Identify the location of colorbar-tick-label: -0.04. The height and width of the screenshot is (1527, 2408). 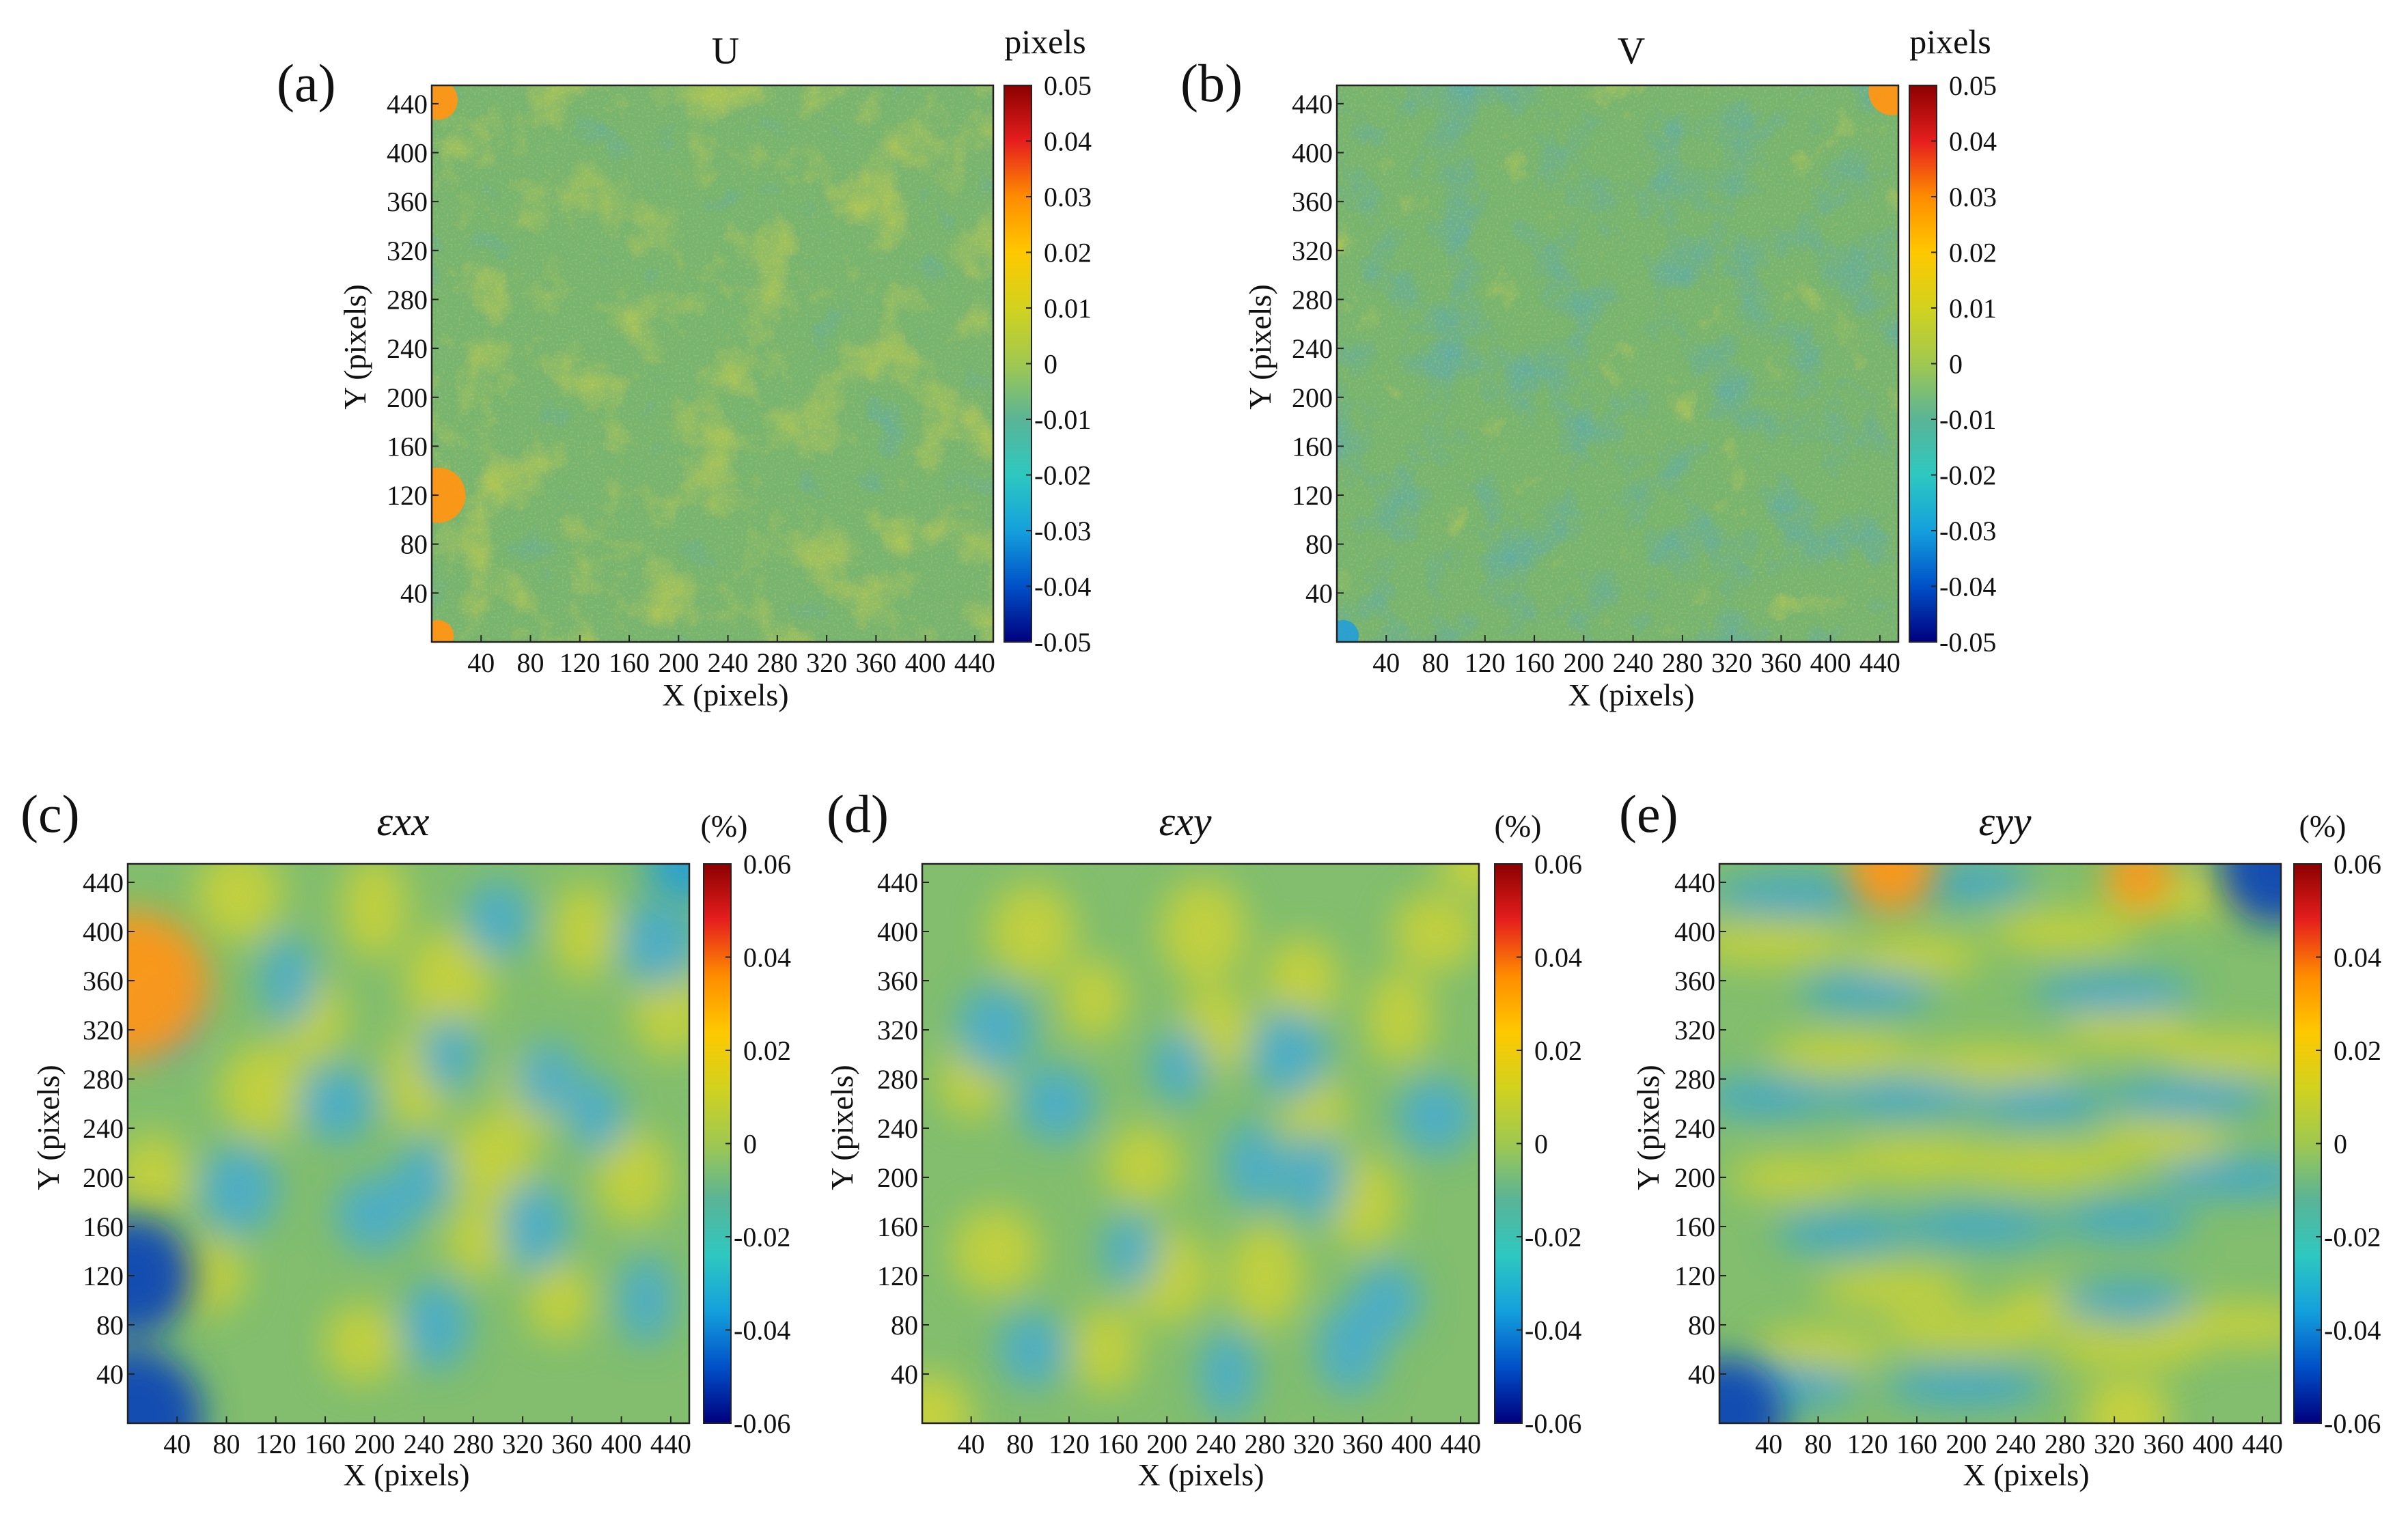
(762, 1330).